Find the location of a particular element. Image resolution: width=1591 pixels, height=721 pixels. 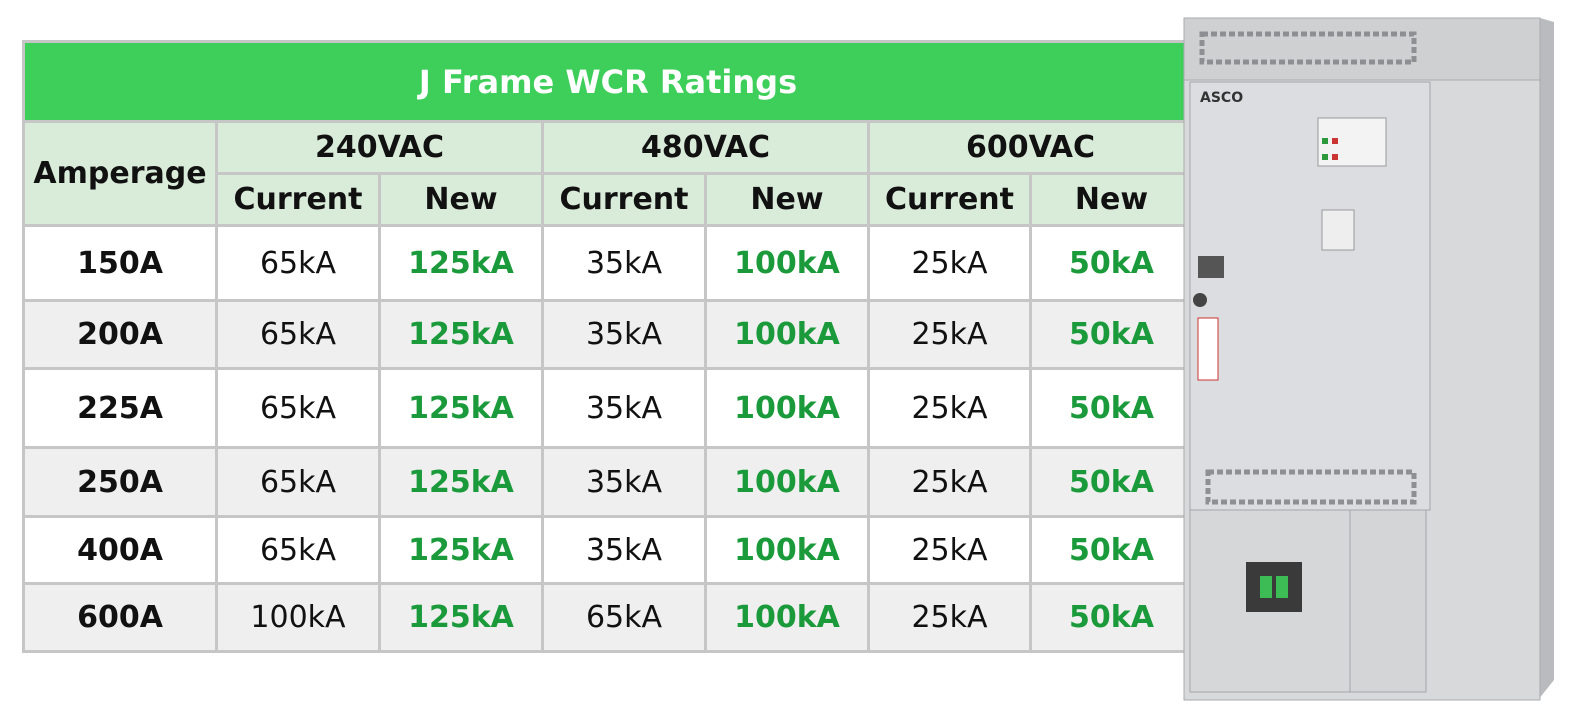

table-row: 200A 65kA 125kA 35kA 100kA 25kA 50kA is located at coordinates (608, 334).